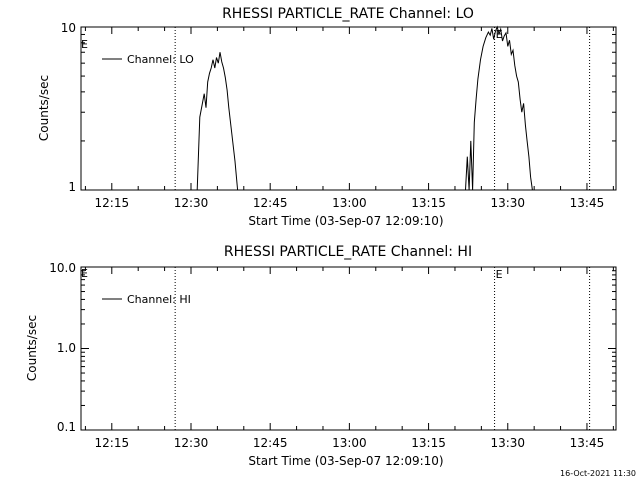  Describe the element at coordinates (507, 203) in the screenshot. I see `x-tick-label-lo-5: 13:30` at that location.